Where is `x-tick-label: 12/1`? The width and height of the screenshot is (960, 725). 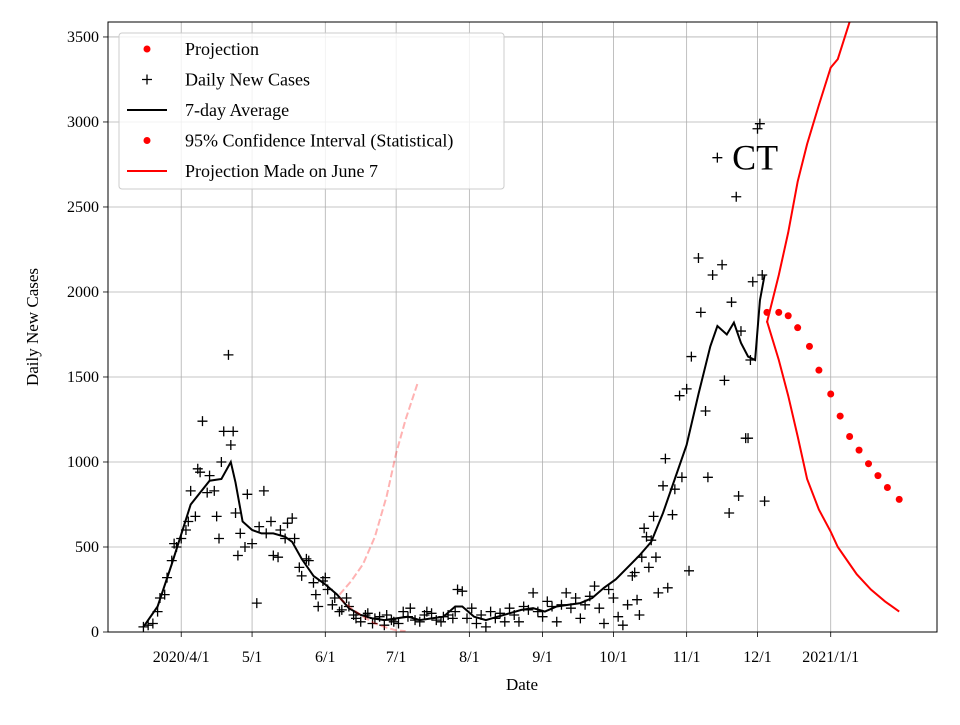
x-tick-label: 12/1 is located at coordinates (757, 657).